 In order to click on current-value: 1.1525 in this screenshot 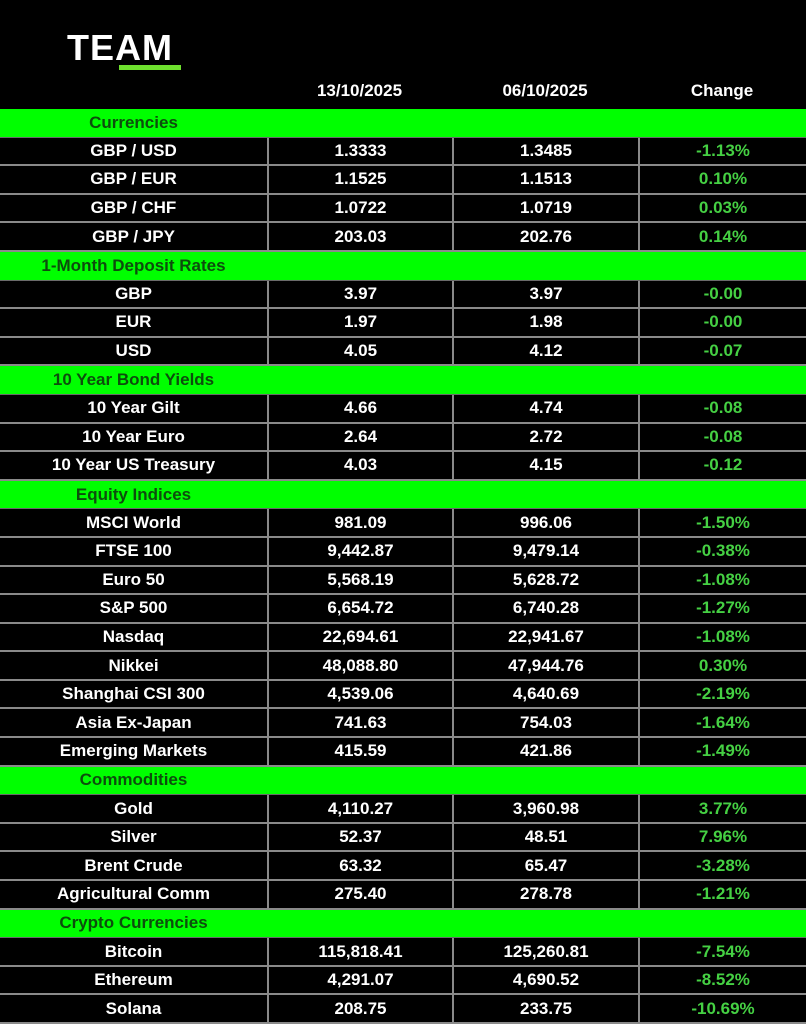, I will do `click(359, 179)`.